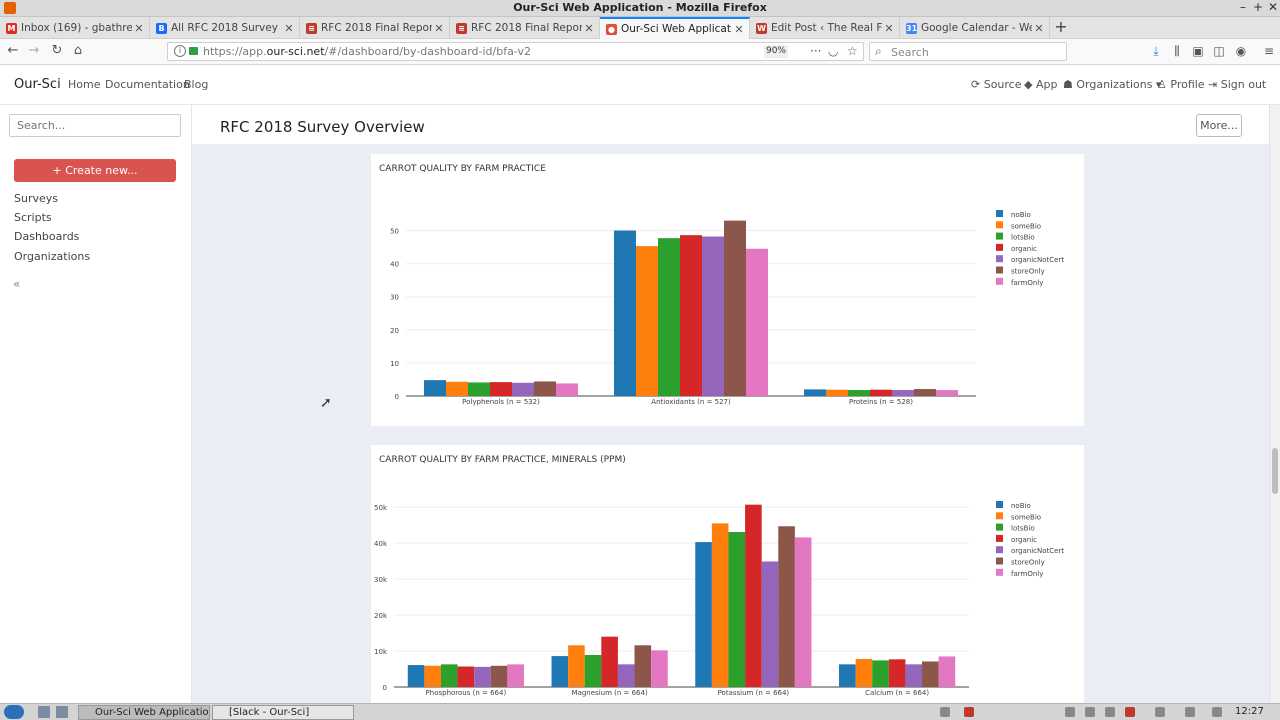 The image size is (1280, 720). Describe the element at coordinates (95, 125) in the screenshot. I see `sidebar-search-input` at that location.